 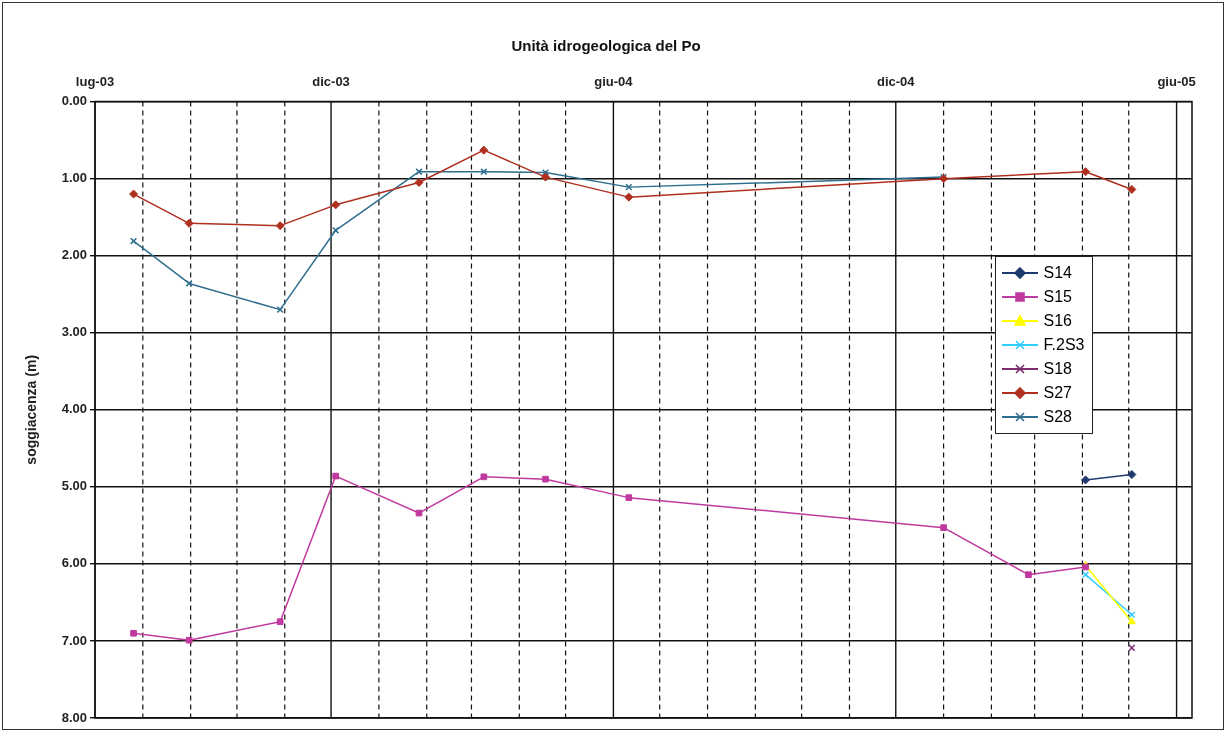 I want to click on y-tick-label: 6.00, so click(x=74, y=563).